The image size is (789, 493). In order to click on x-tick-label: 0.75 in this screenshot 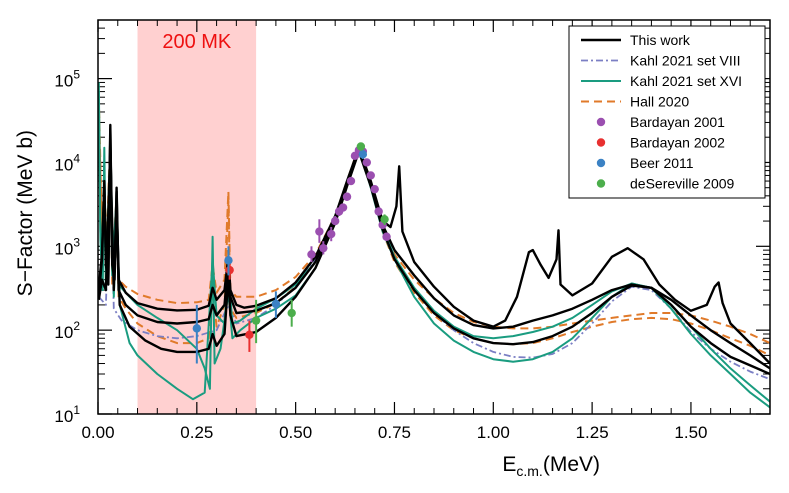, I will do `click(394, 432)`.